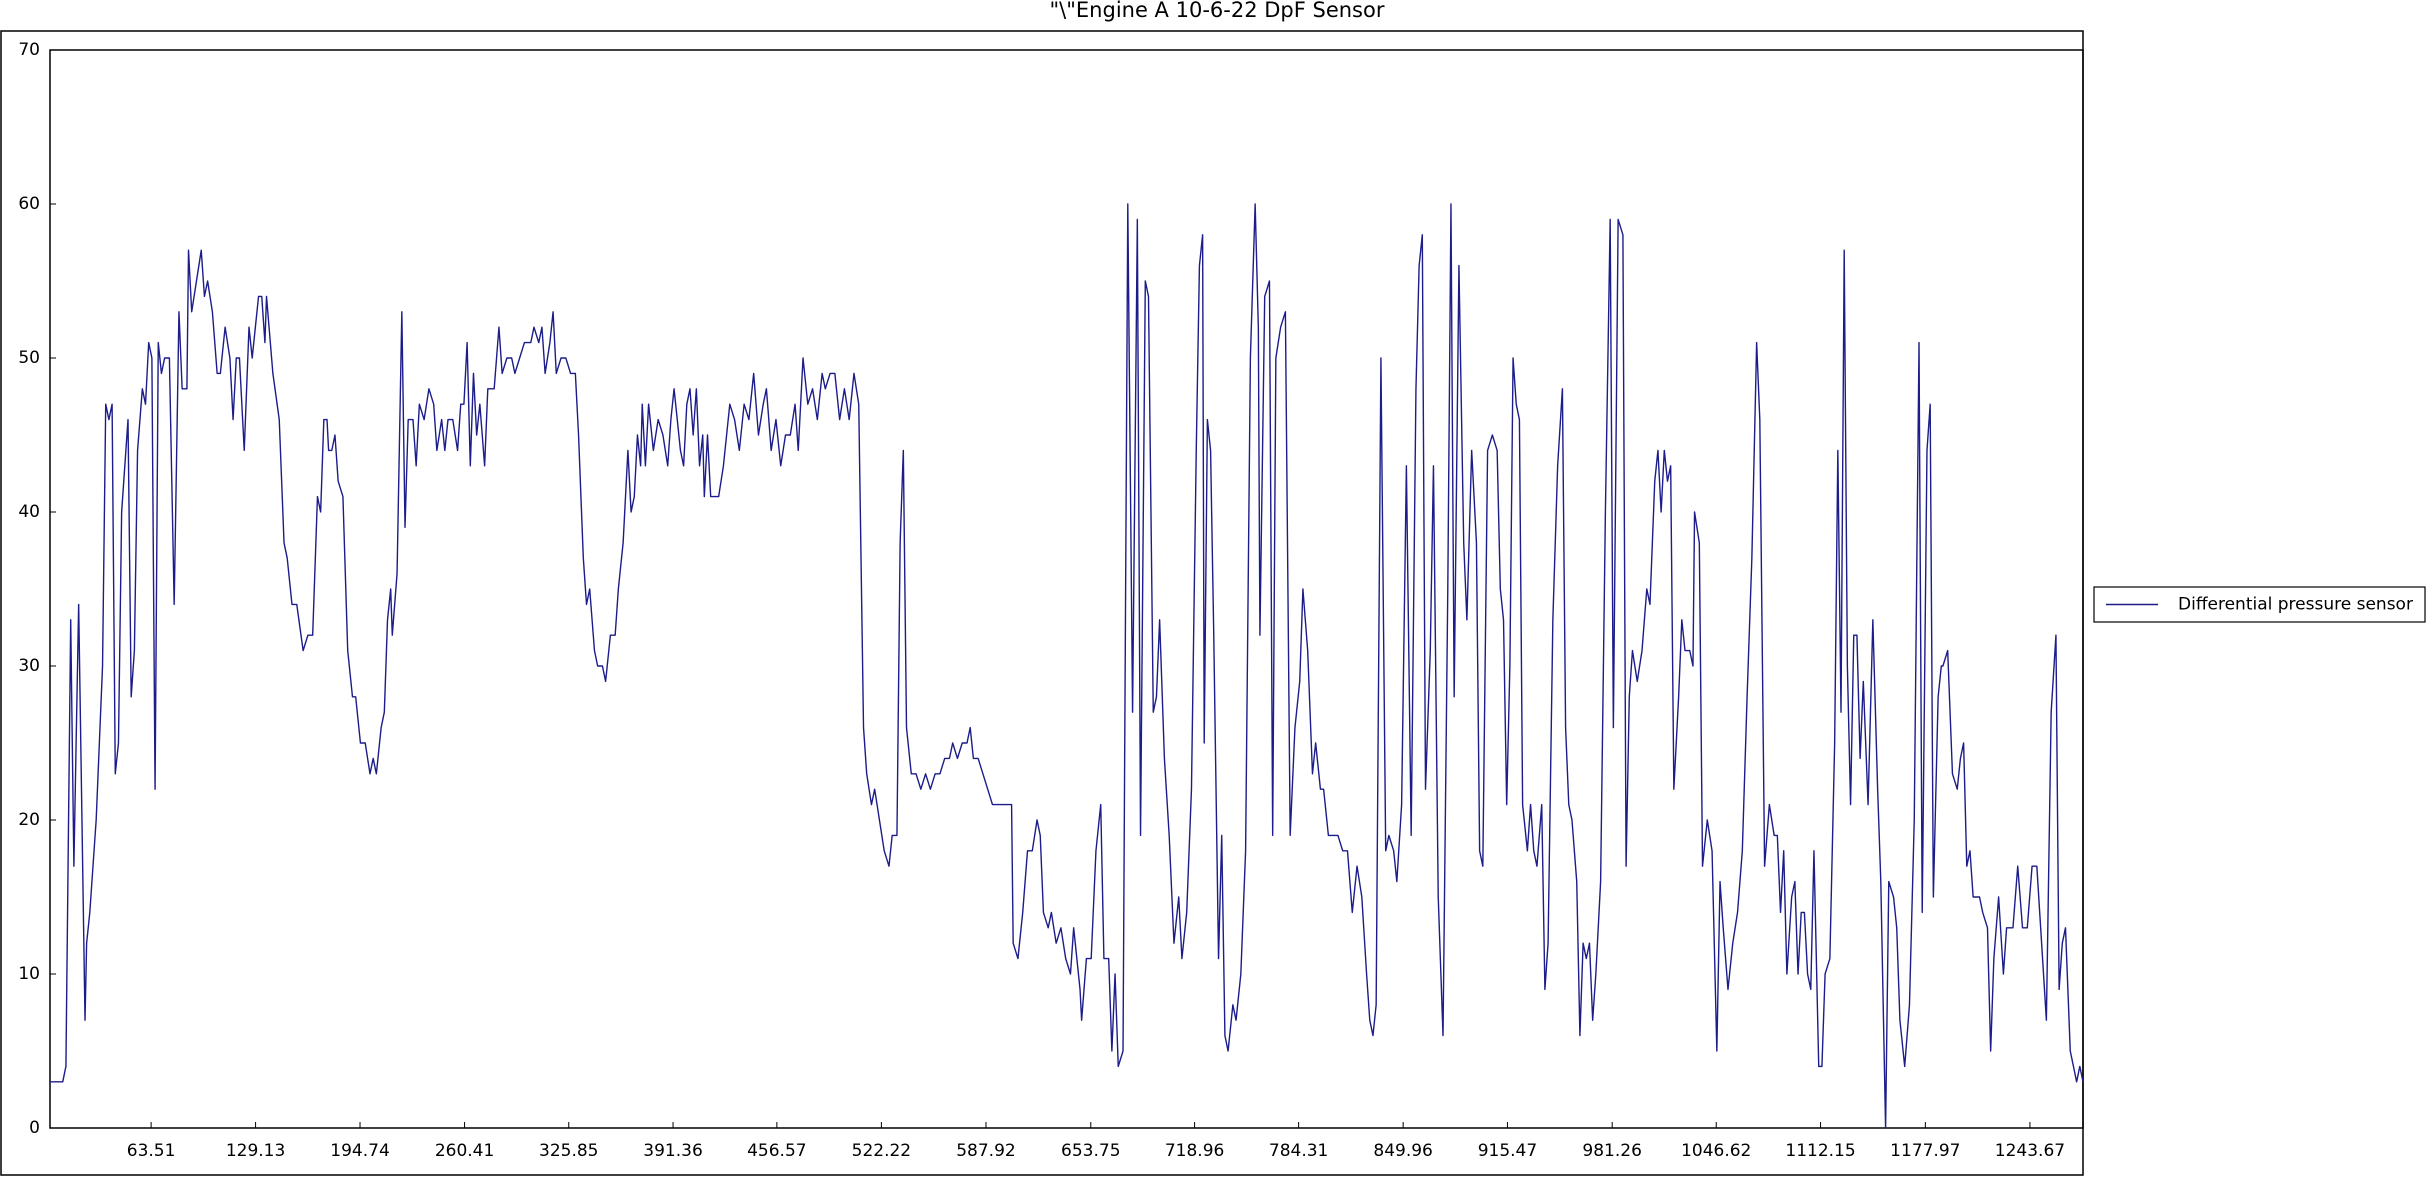  I want to click on y-tick-label: 20, so click(29, 820).